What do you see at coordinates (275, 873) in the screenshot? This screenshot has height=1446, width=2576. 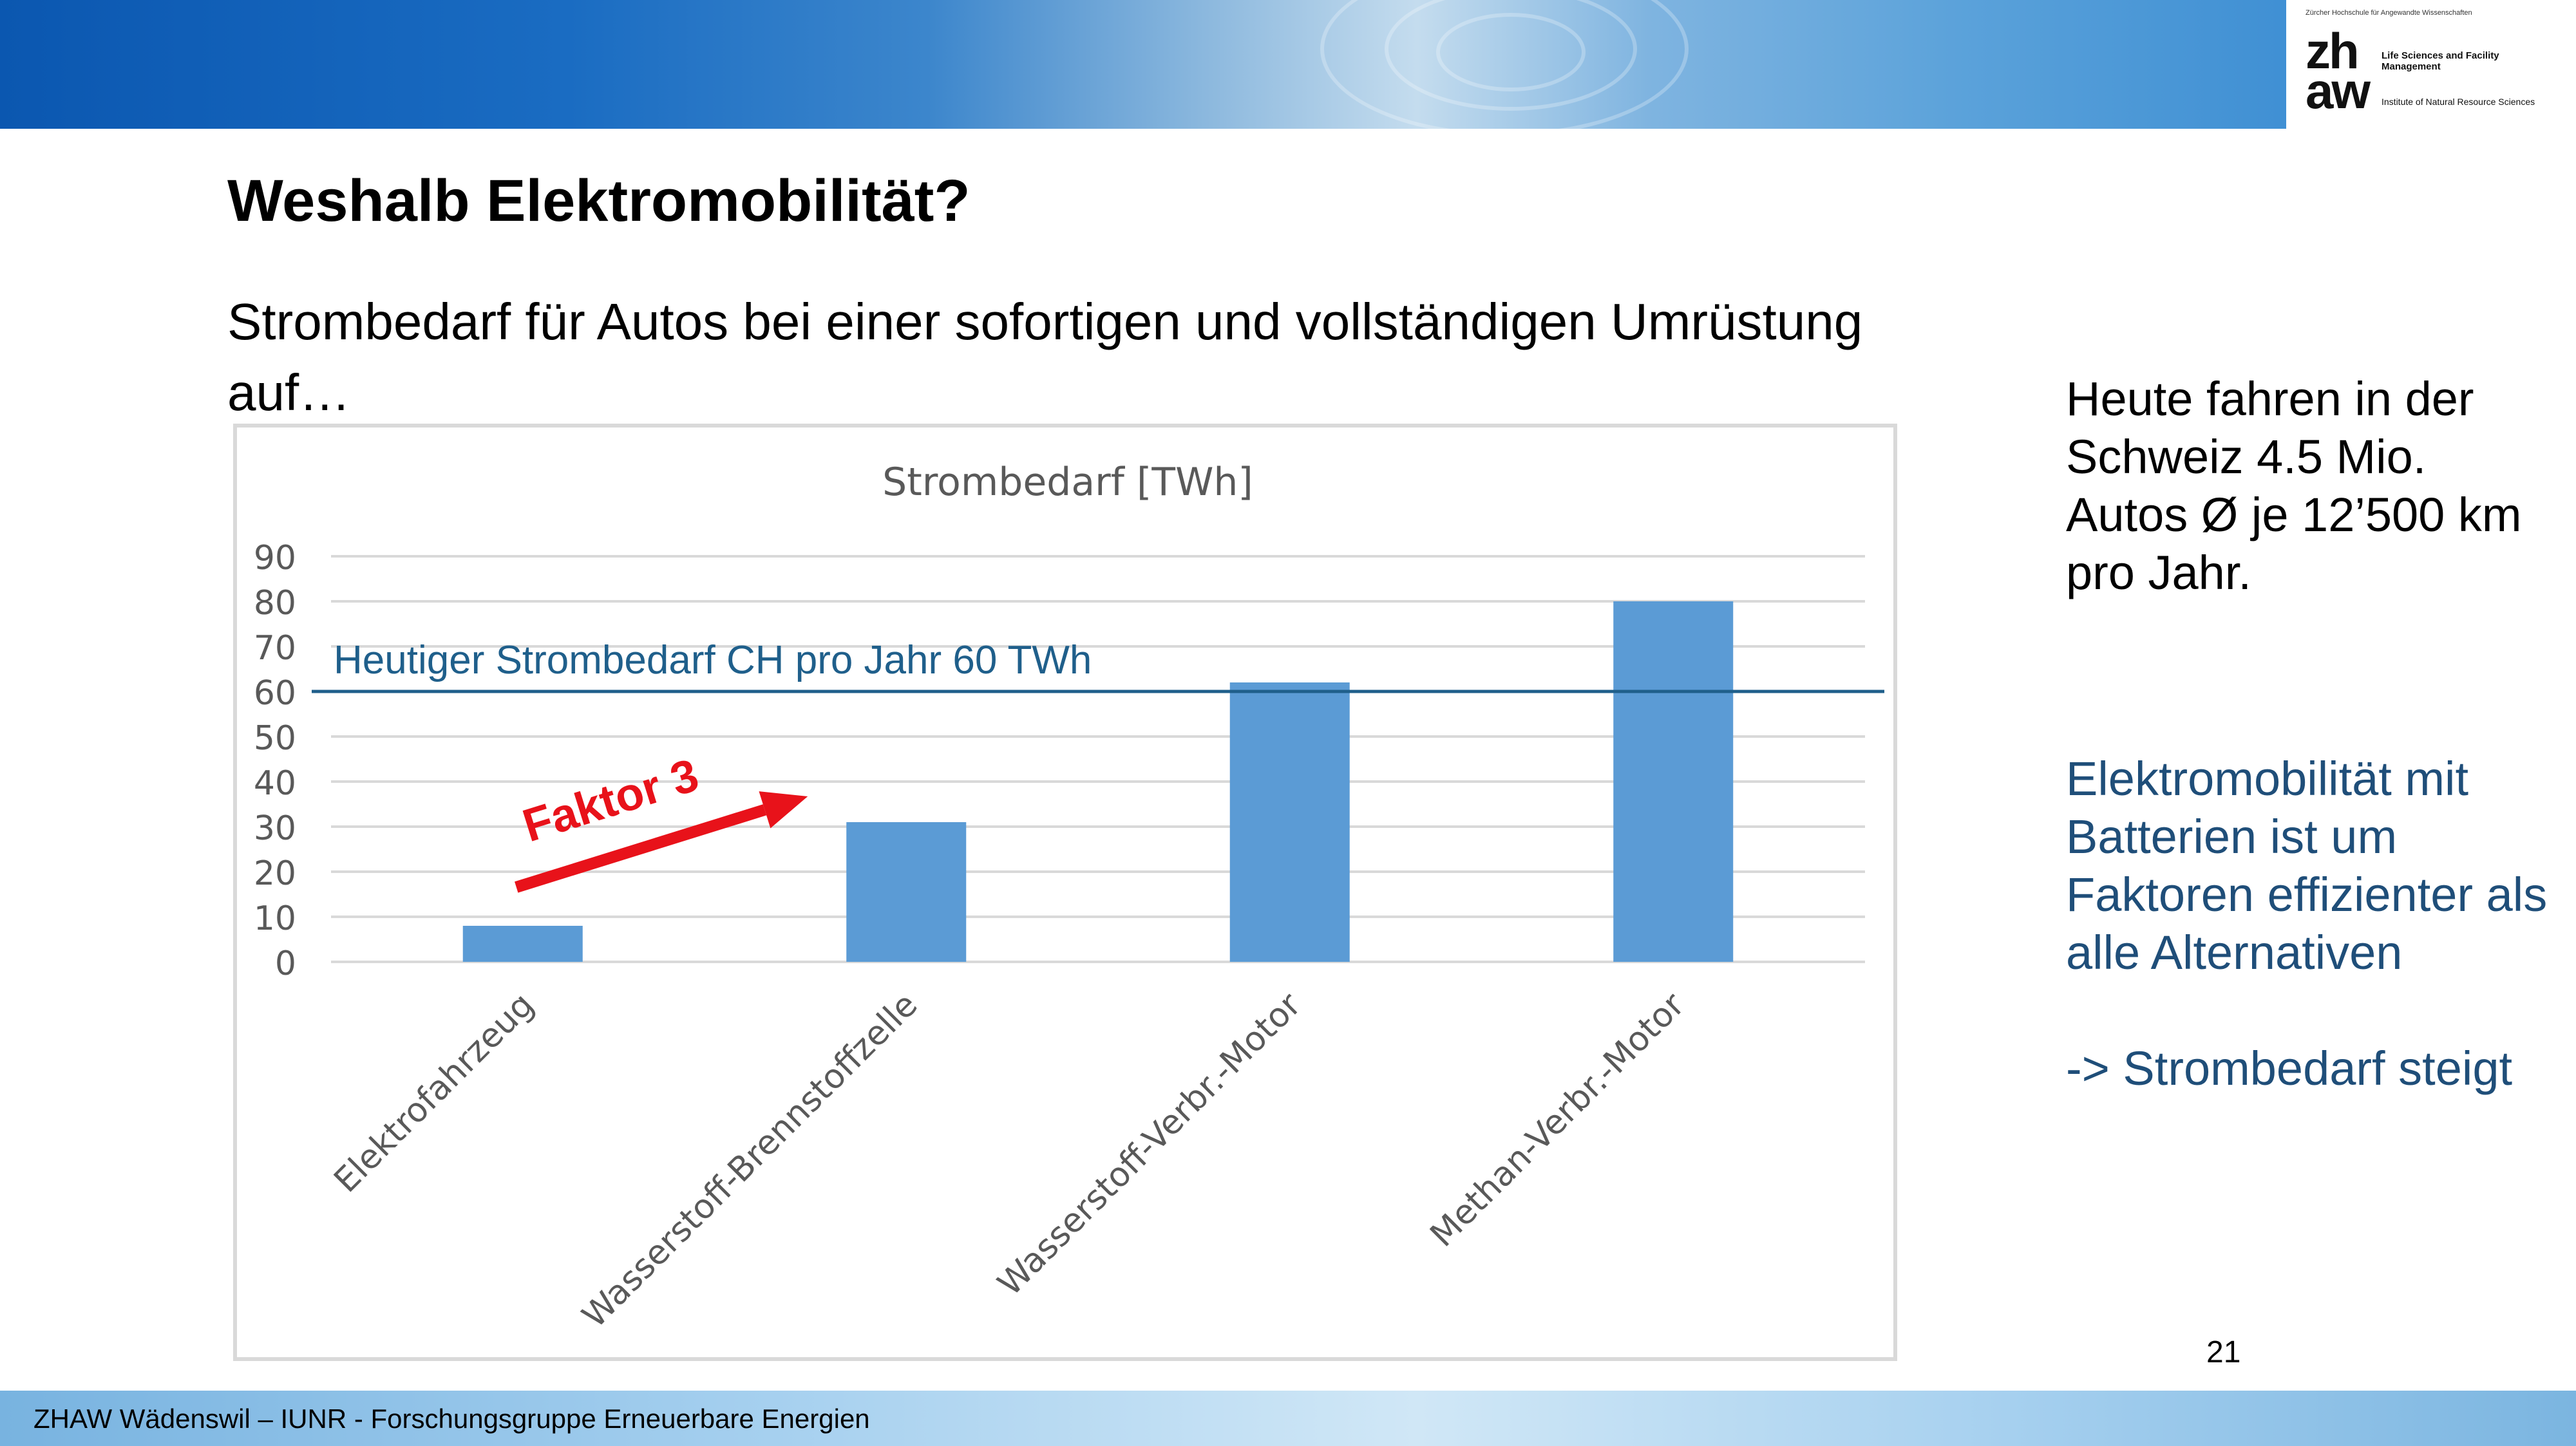 I see `y-tick-label: 20` at bounding box center [275, 873].